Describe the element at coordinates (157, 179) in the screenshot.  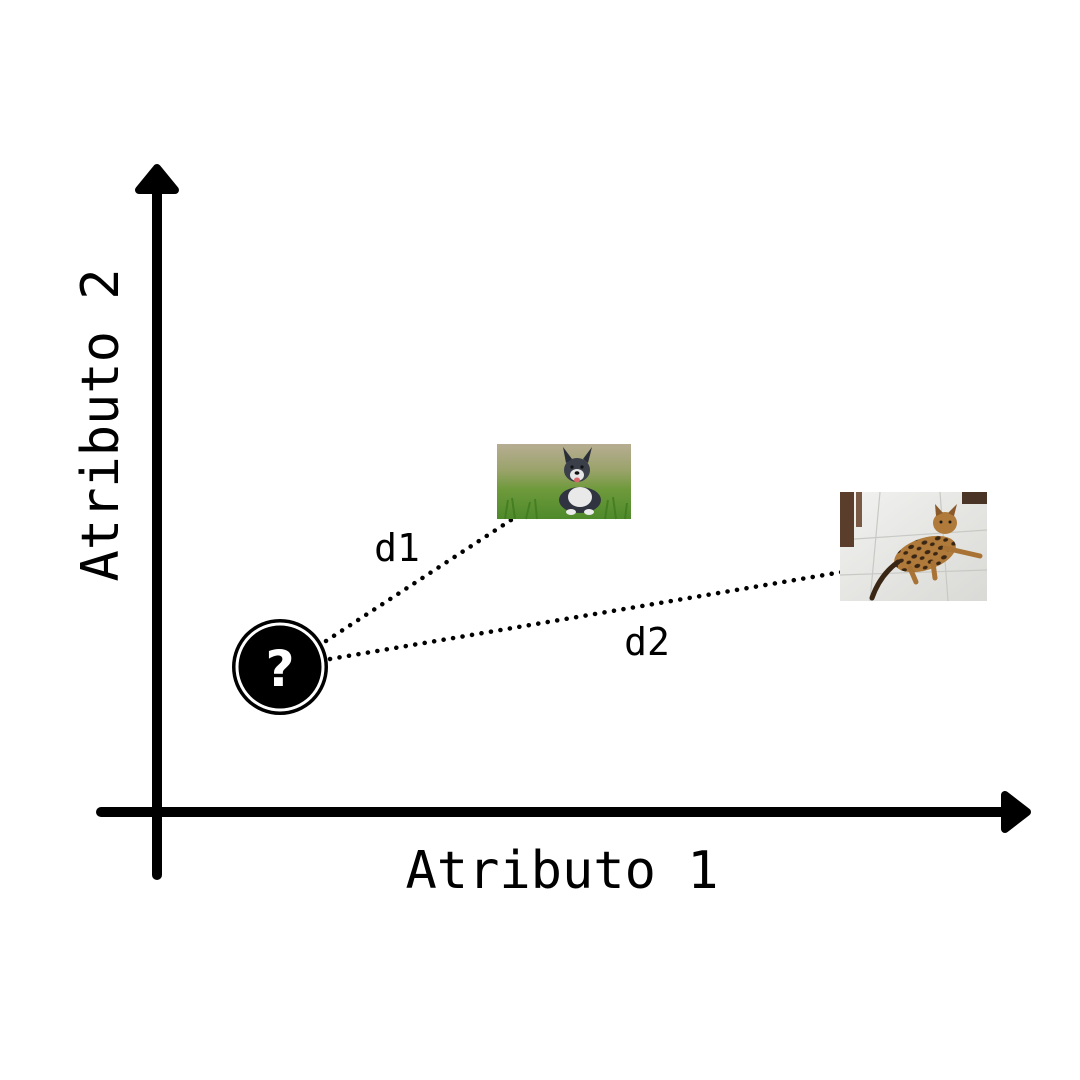
I see `y-axis-arrowhead` at that location.